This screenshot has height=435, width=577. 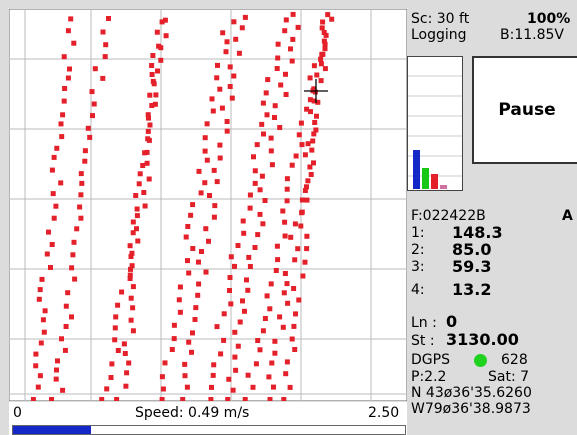 What do you see at coordinates (430, 360) in the screenshot?
I see `gps: DGPS` at bounding box center [430, 360].